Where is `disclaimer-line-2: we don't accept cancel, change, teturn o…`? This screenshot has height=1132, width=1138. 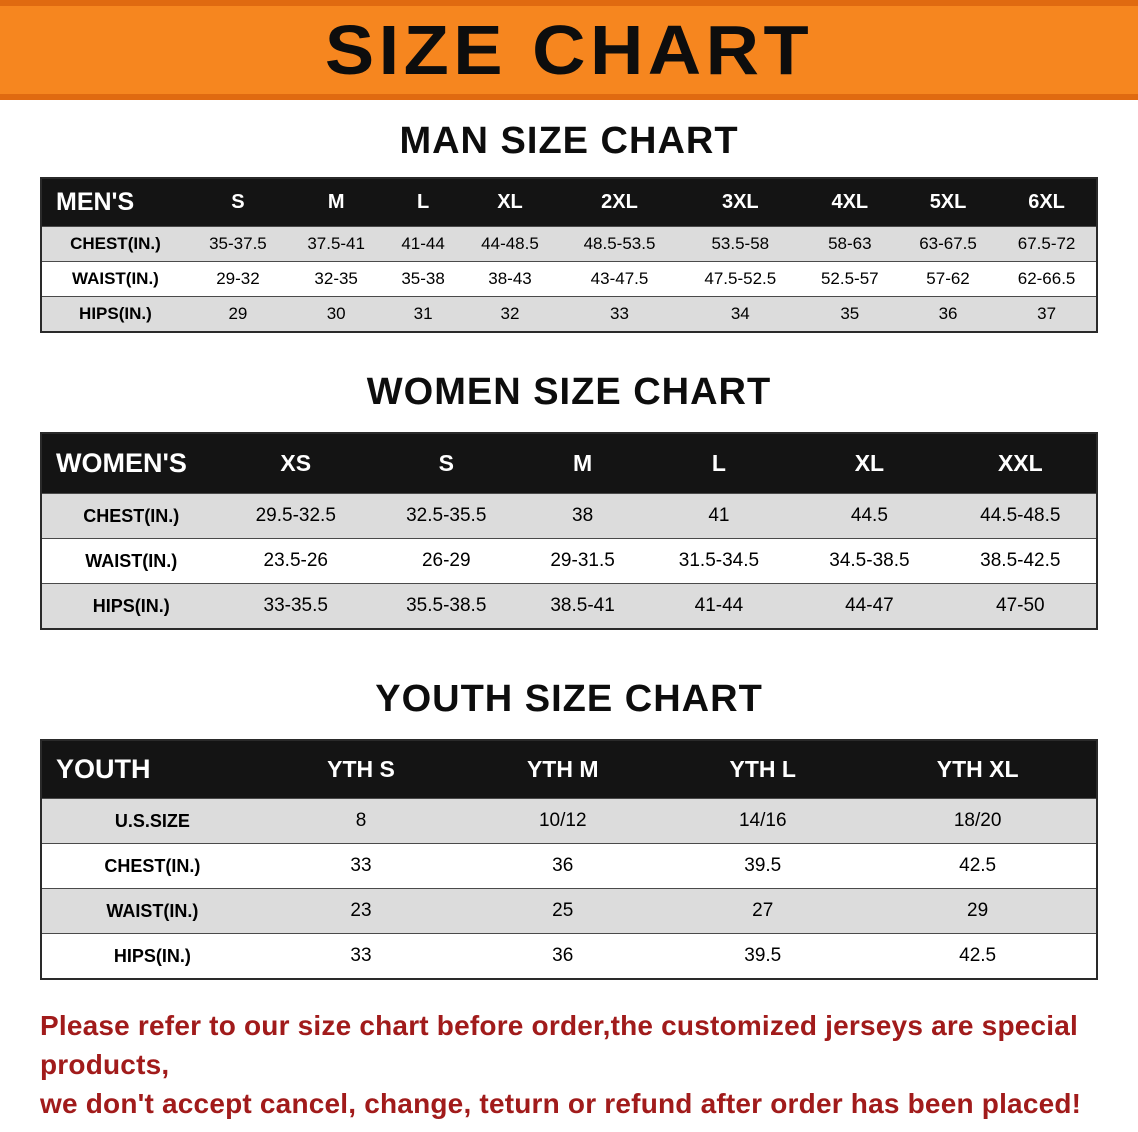
disclaimer-line-2: we don't accept cancel, change, teturn o… is located at coordinates (561, 1104).